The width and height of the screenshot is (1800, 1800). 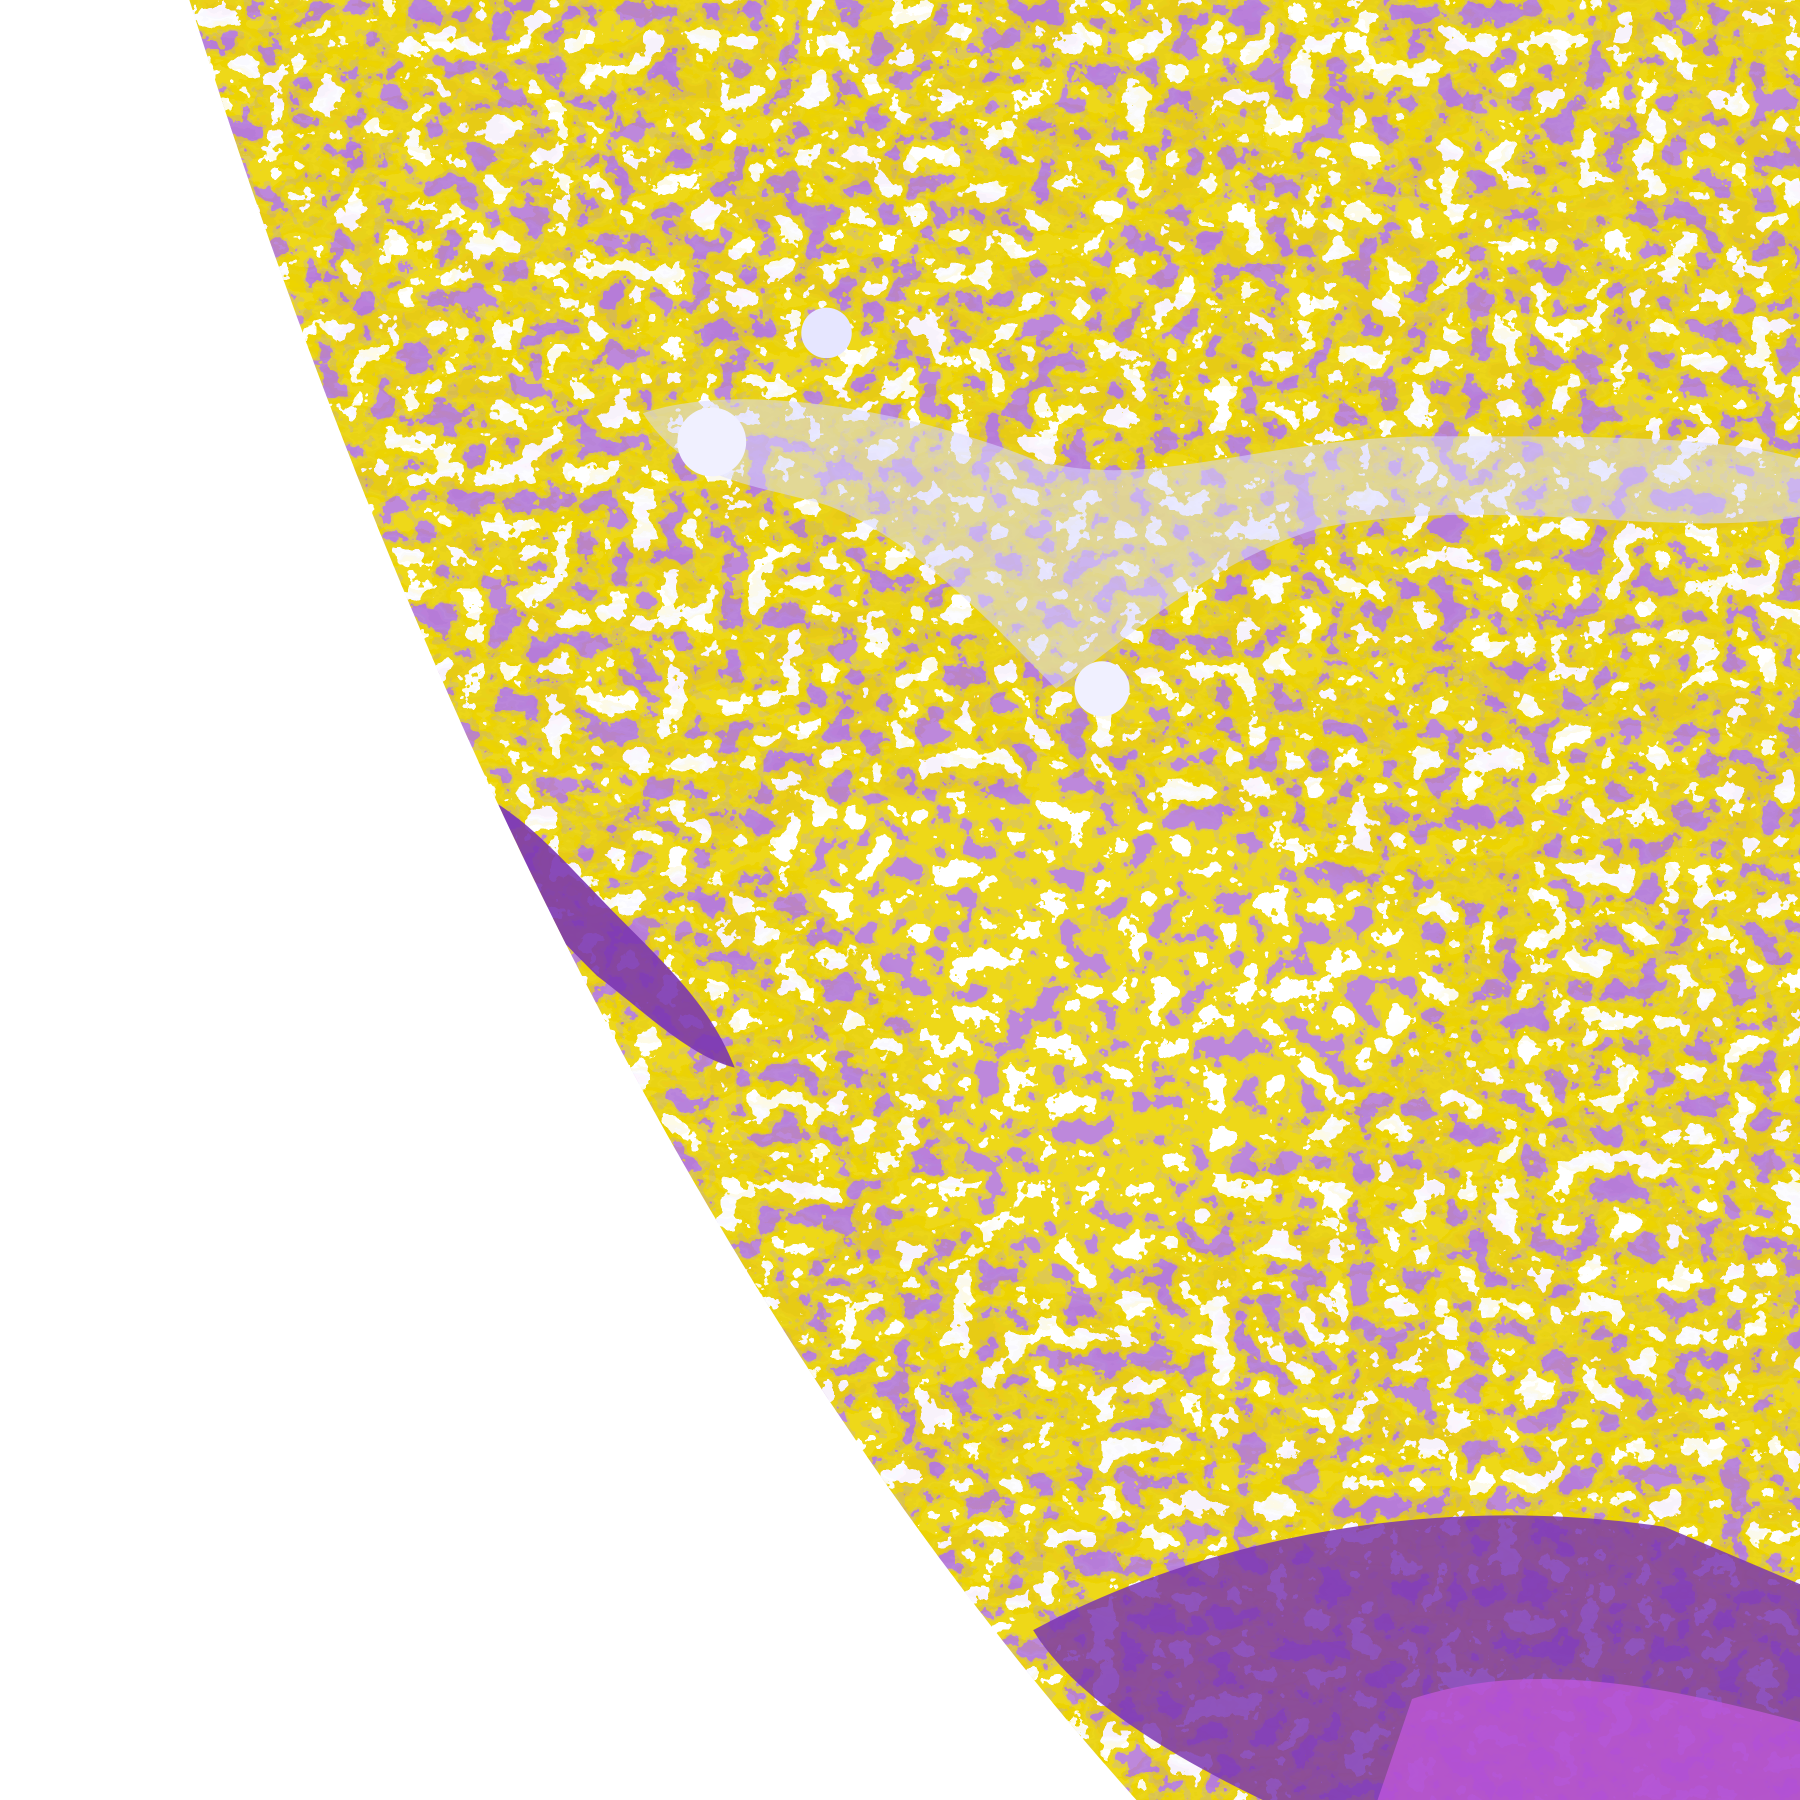 What do you see at coordinates (602, 930) in the screenshot?
I see `limb-cloud` at bounding box center [602, 930].